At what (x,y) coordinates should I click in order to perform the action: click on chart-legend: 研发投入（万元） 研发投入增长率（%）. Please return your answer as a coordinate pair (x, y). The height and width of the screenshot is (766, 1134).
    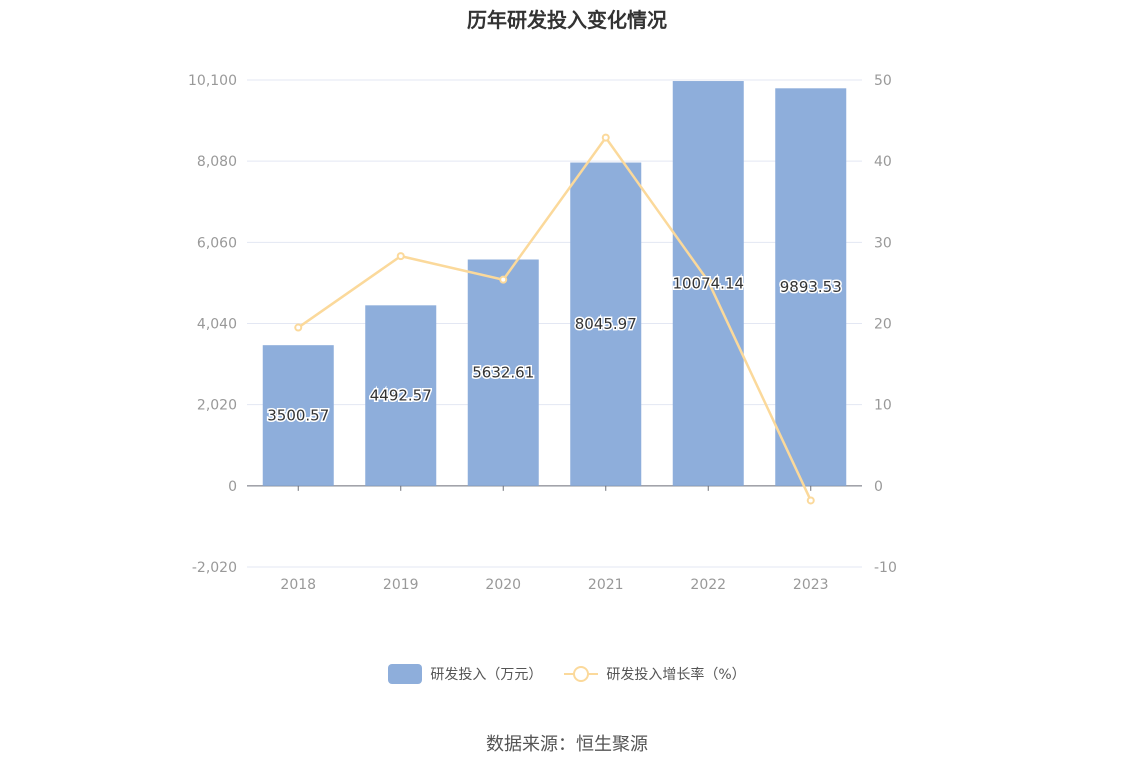
    Looking at the image, I should click on (567, 674).